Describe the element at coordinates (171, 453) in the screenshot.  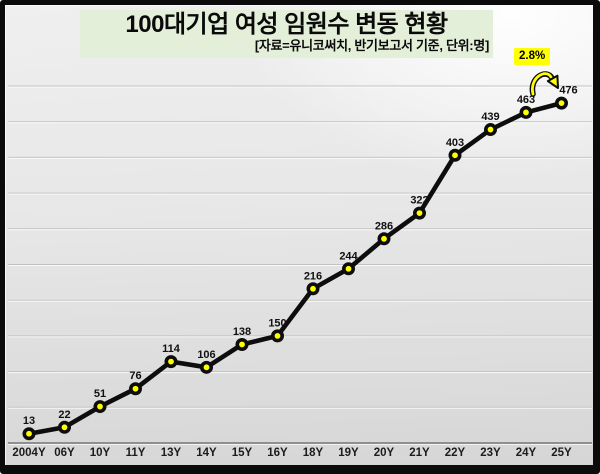
I see `x-axis-label: 13Y` at that location.